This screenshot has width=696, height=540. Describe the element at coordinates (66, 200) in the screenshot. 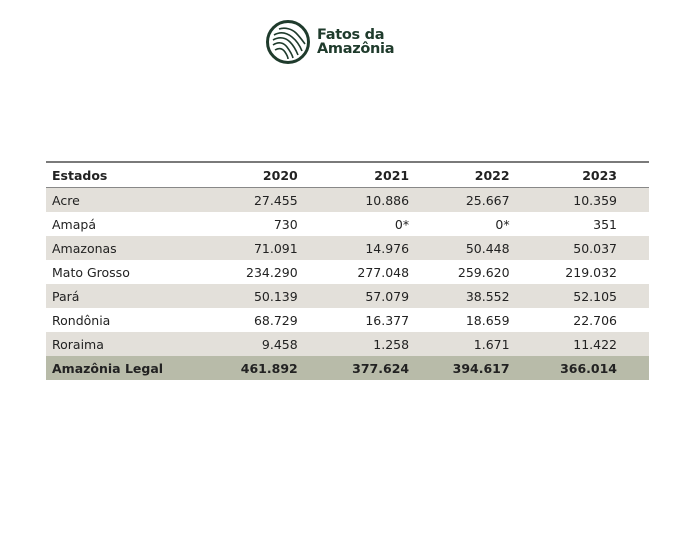

I see `state-cell: Acre` at that location.